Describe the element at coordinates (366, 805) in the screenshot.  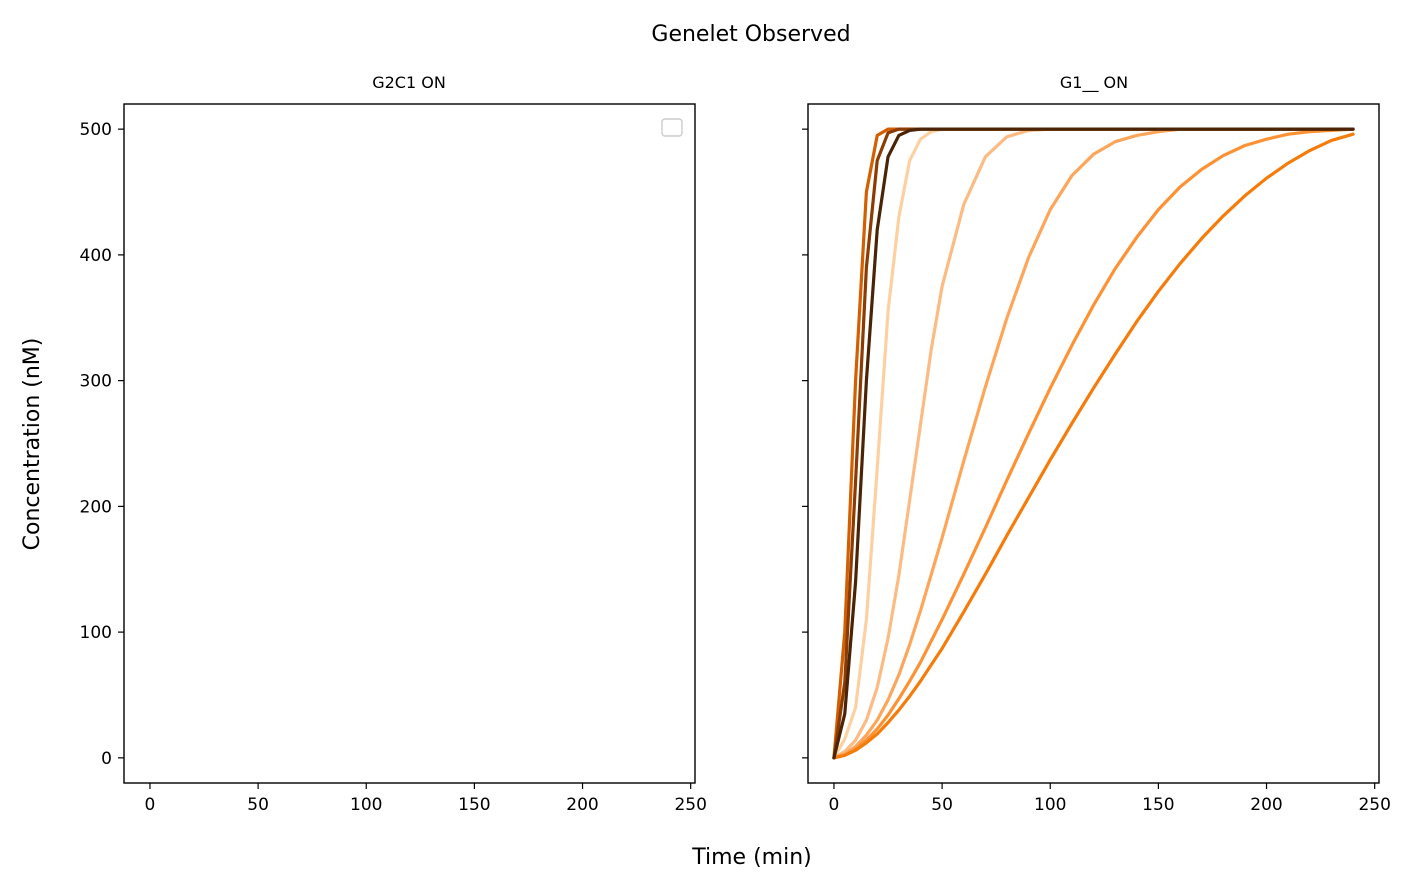
I see `left-xtick-label-2: 100` at that location.